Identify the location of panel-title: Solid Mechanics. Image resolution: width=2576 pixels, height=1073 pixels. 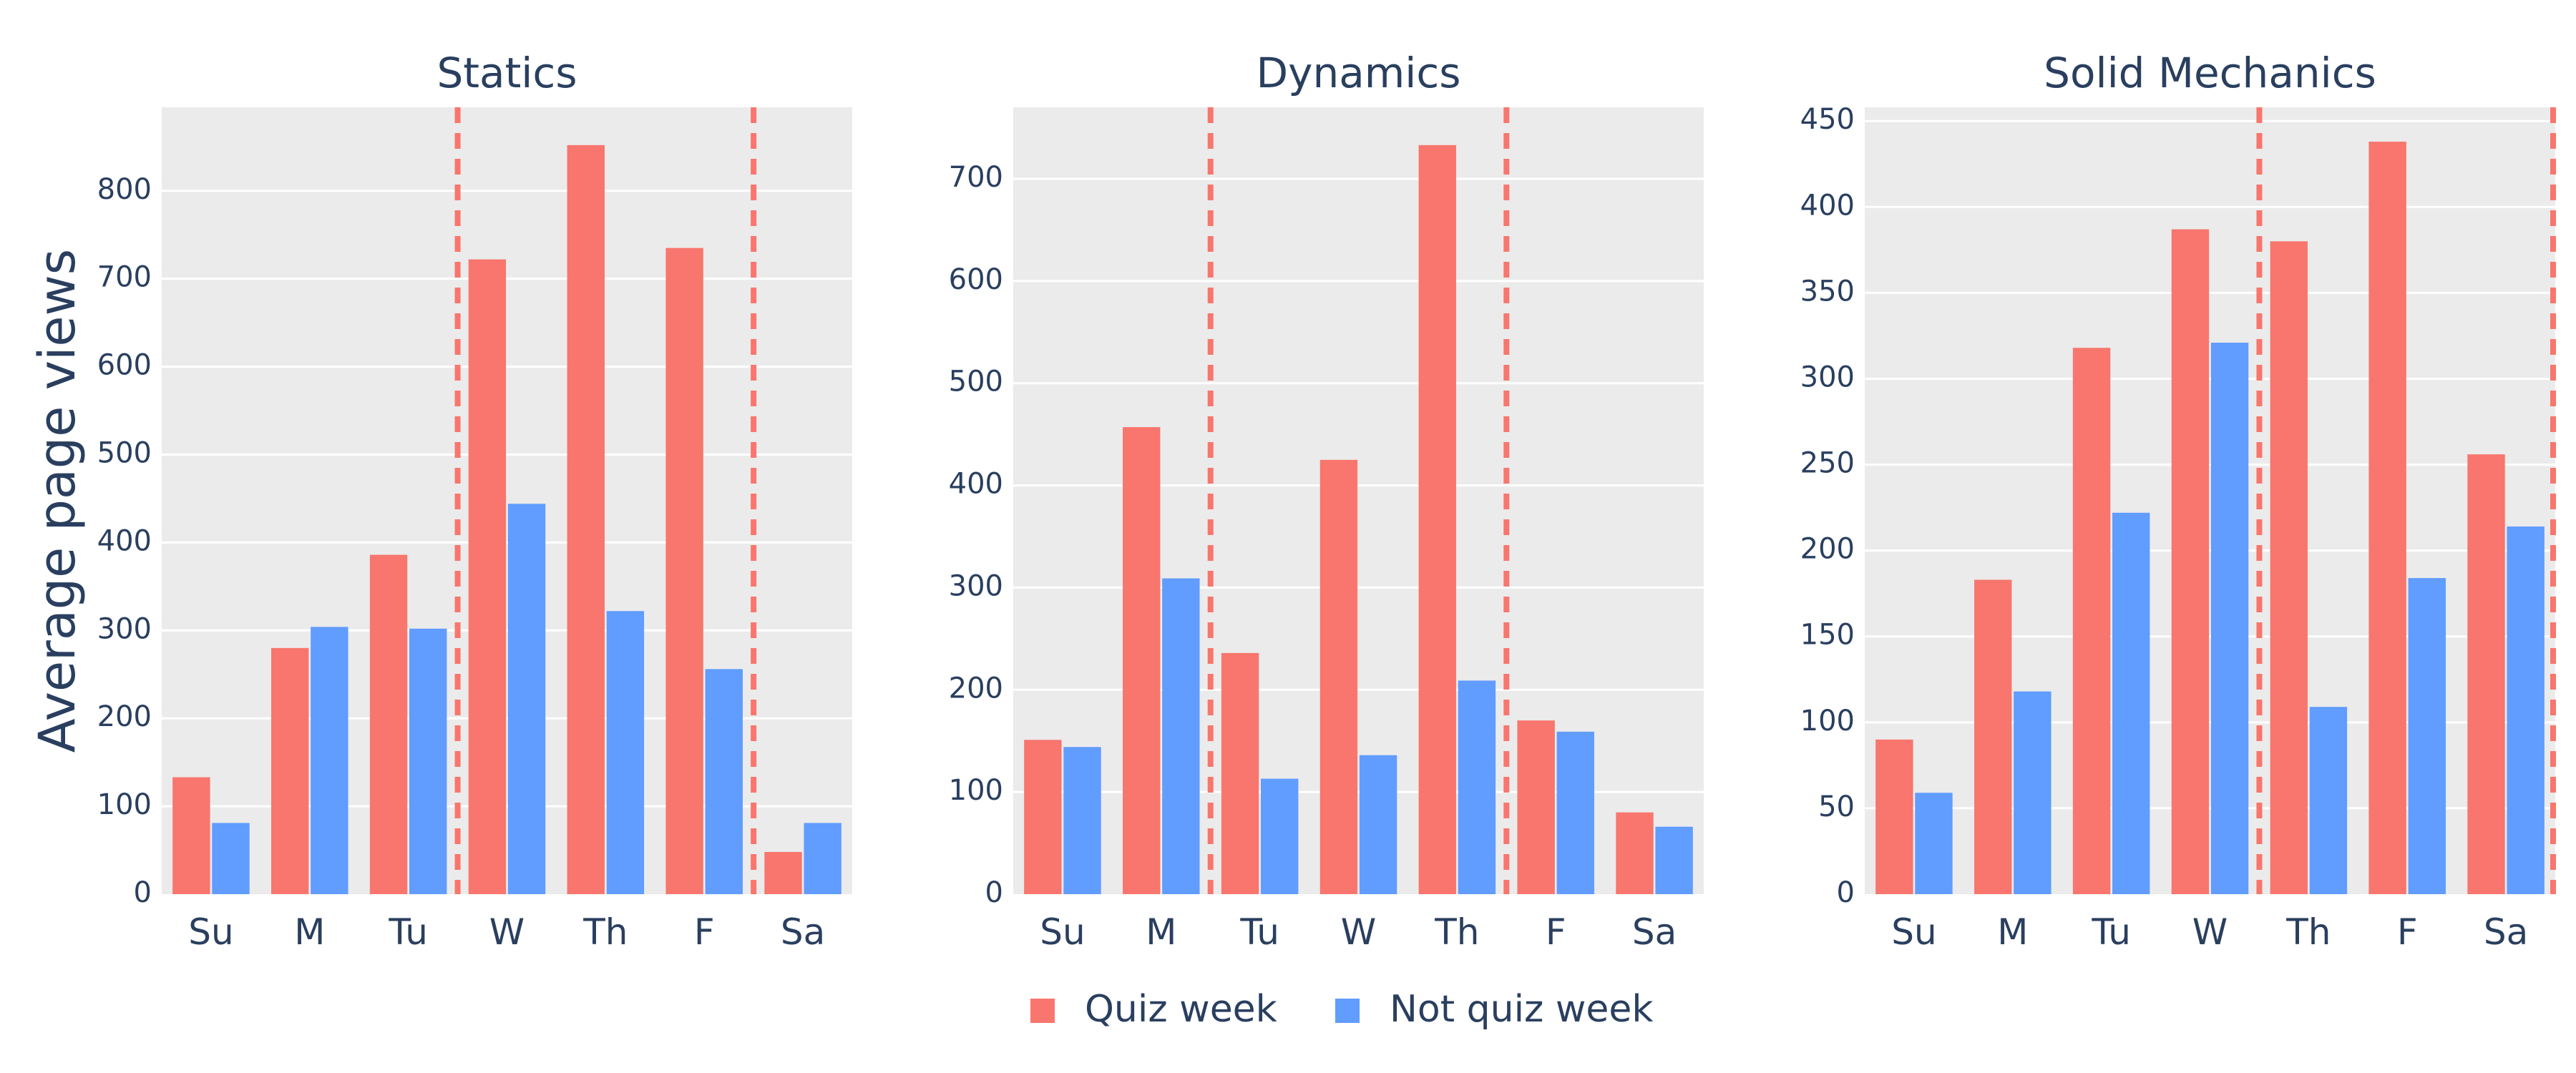
(2210, 73).